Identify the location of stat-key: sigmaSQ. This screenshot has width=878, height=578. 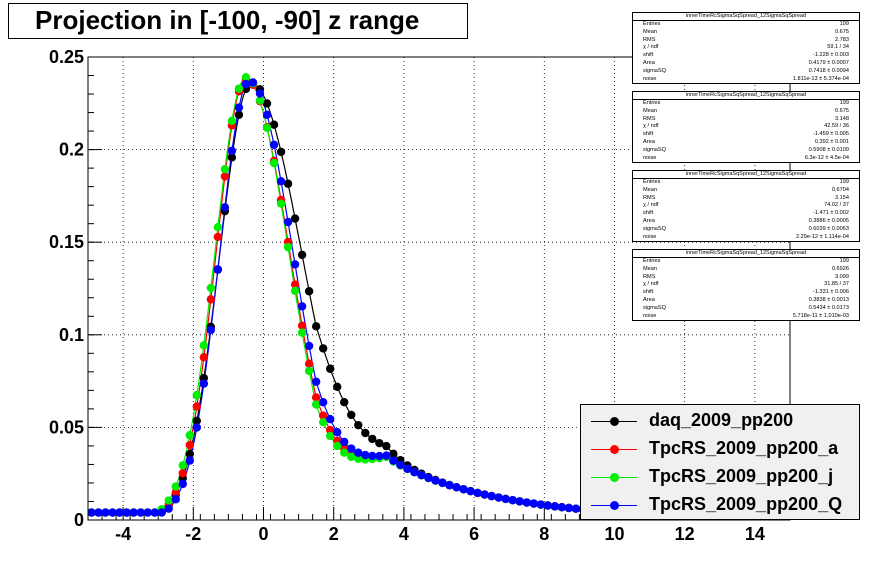
(655, 149).